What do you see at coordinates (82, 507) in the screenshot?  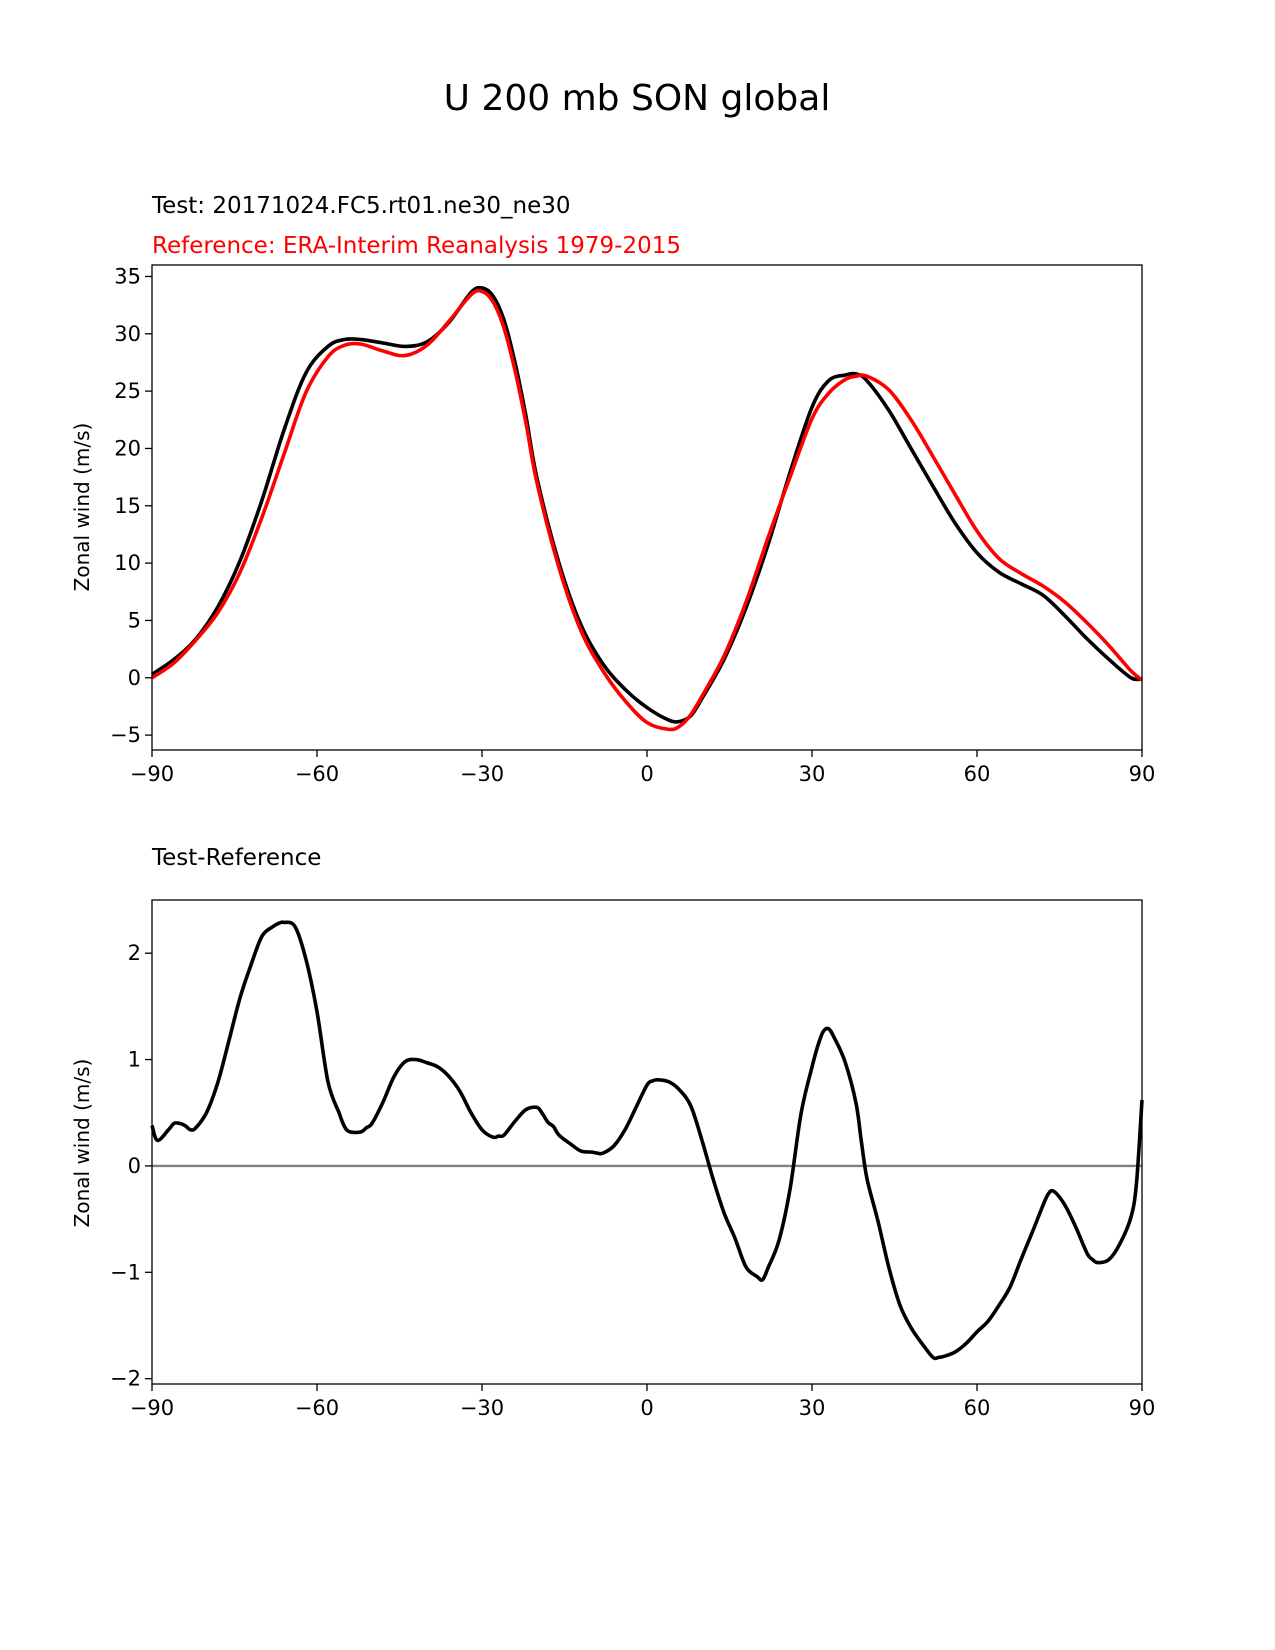 I see `top-y-axis-label: Zonal wind (m/s)` at bounding box center [82, 507].